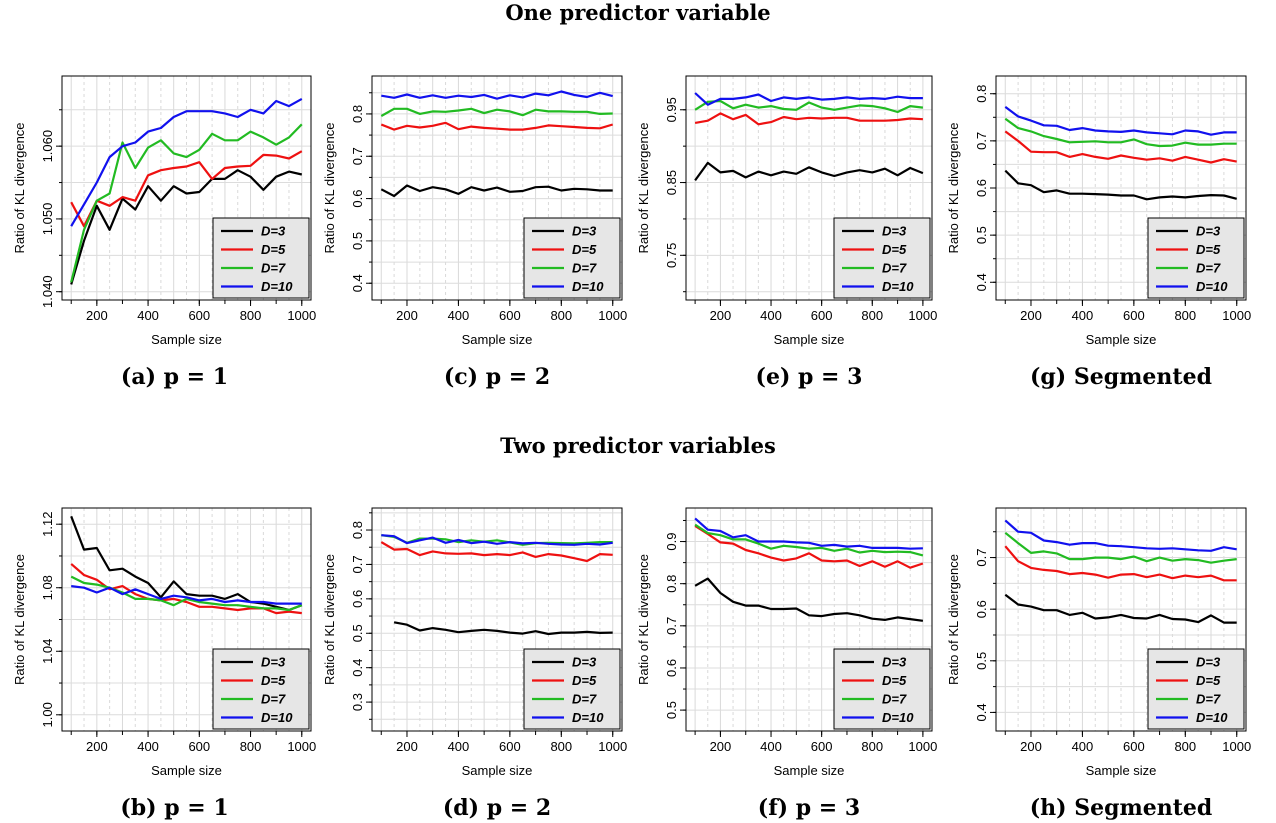 The image size is (1276, 823). Describe the element at coordinates (174, 377) in the screenshot. I see `panel-caption: (a) p = 1` at that location.